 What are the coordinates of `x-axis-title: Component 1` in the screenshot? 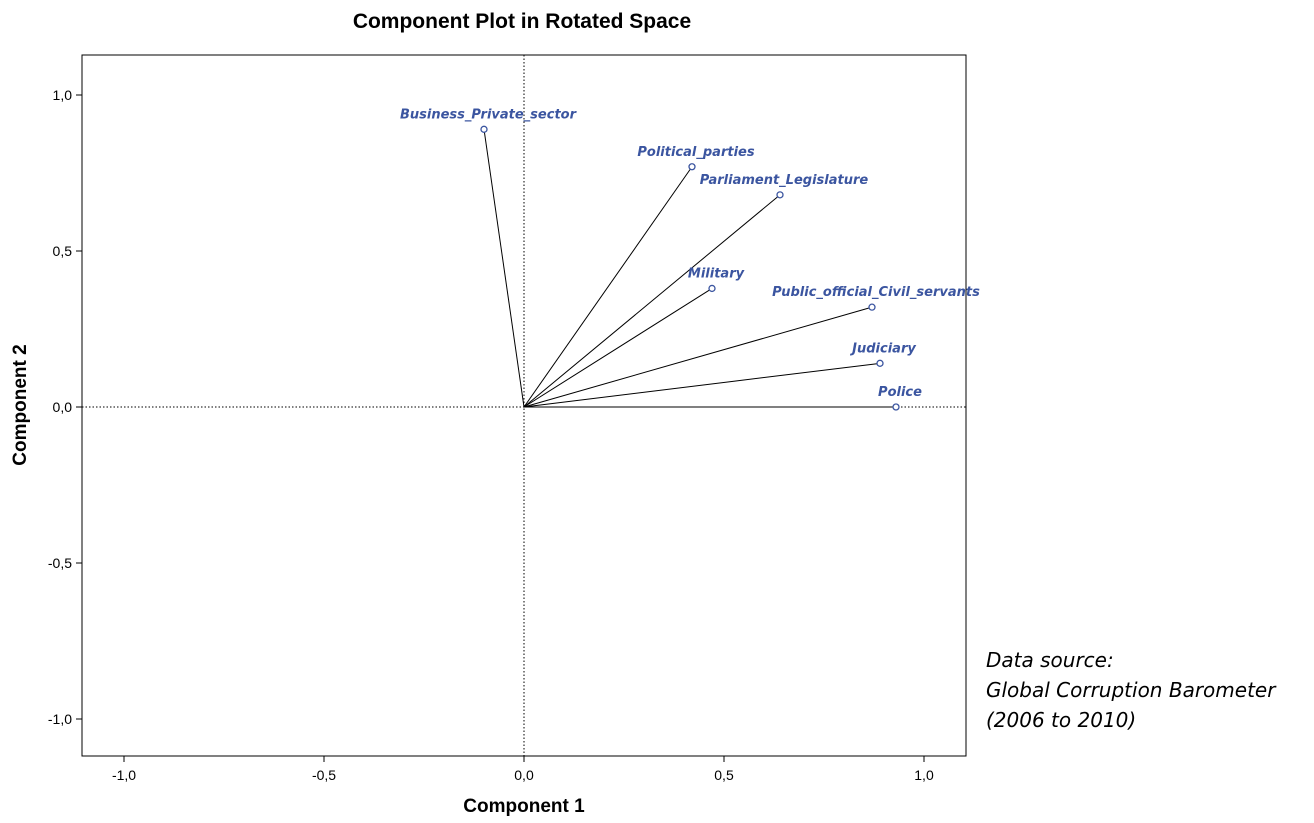 It's located at (524, 806).